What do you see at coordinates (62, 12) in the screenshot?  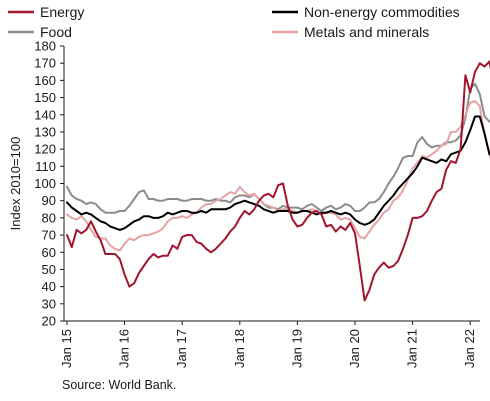 I see `legend-label-energy: Energy` at bounding box center [62, 12].